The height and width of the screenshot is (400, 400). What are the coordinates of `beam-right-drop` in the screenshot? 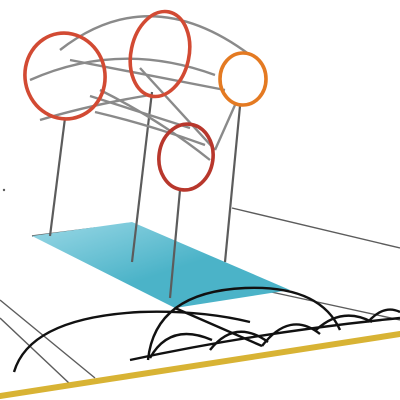 It's located at (225, 127).